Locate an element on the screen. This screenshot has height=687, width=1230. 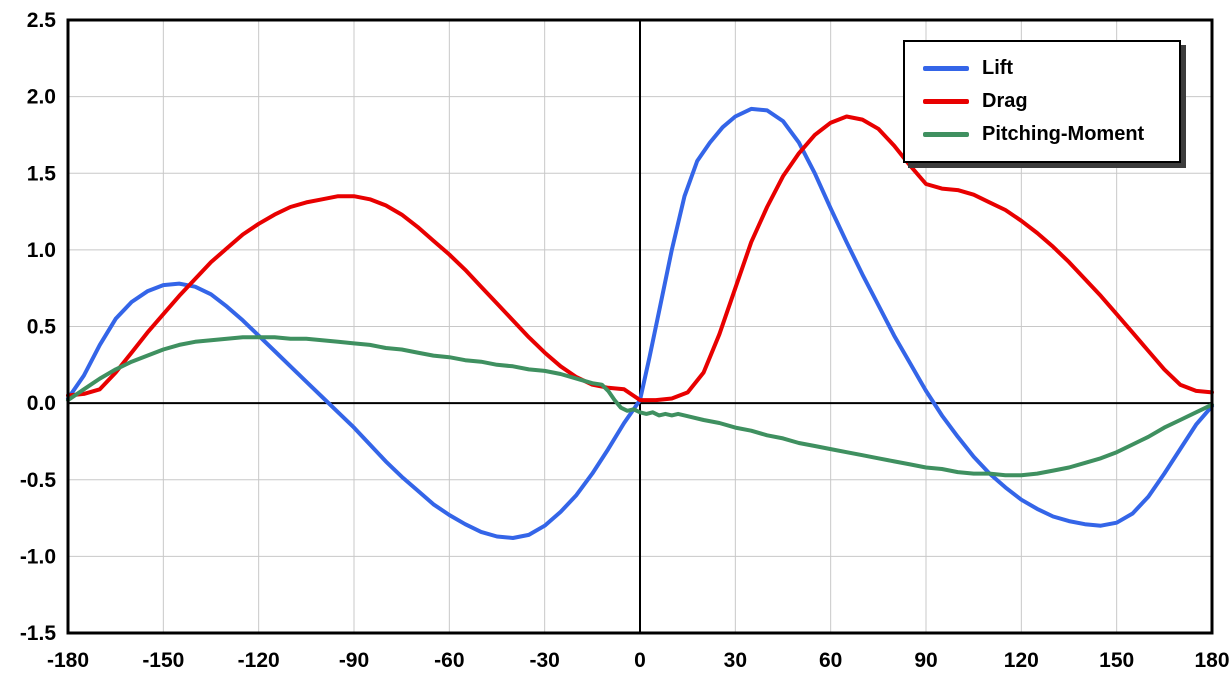
x-tick-label: 90 is located at coordinates (925, 660).